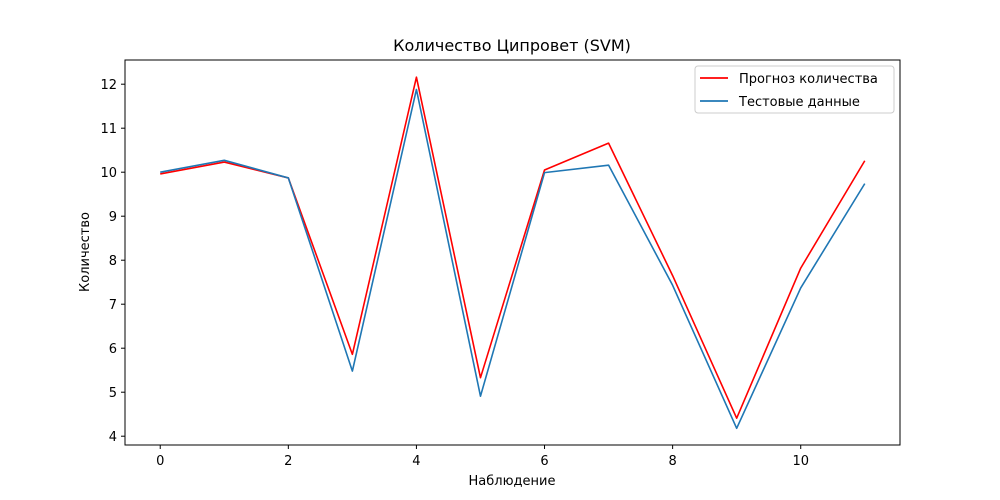 The height and width of the screenshot is (500, 1000). Describe the element at coordinates (482, 457) in the screenshot. I see `x-axis: 0 2 4 6 8 10` at that location.